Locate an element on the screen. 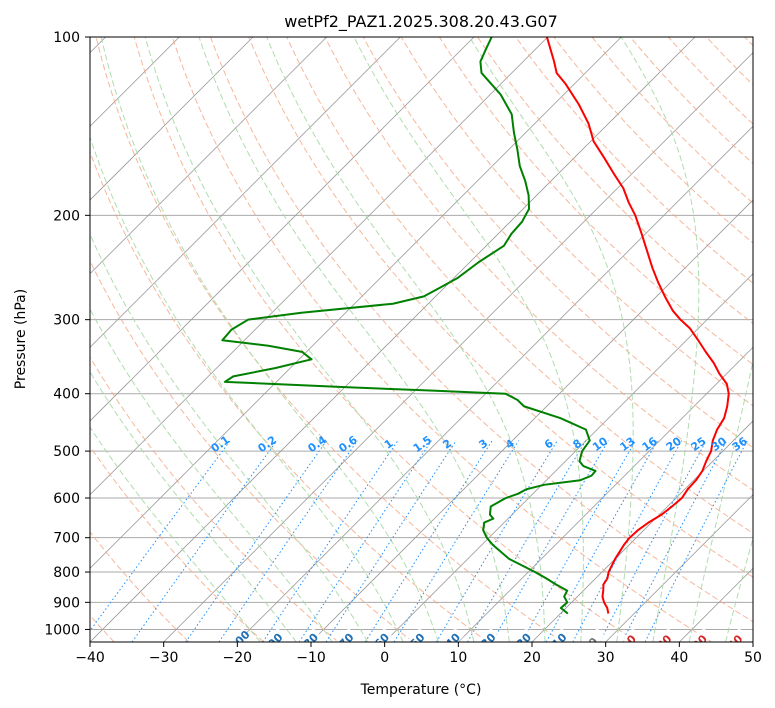  dry-adiabat-label: -80 is located at coordinates (309, 641).